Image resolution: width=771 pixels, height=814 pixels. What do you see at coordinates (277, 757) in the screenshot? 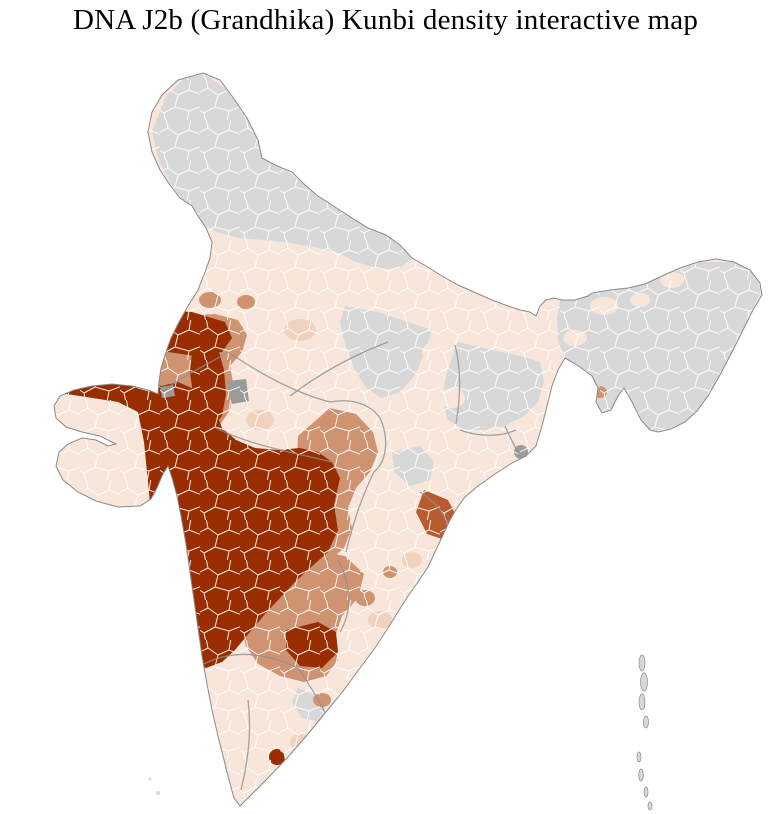
I see `region-high-density-mysore-spot` at bounding box center [277, 757].